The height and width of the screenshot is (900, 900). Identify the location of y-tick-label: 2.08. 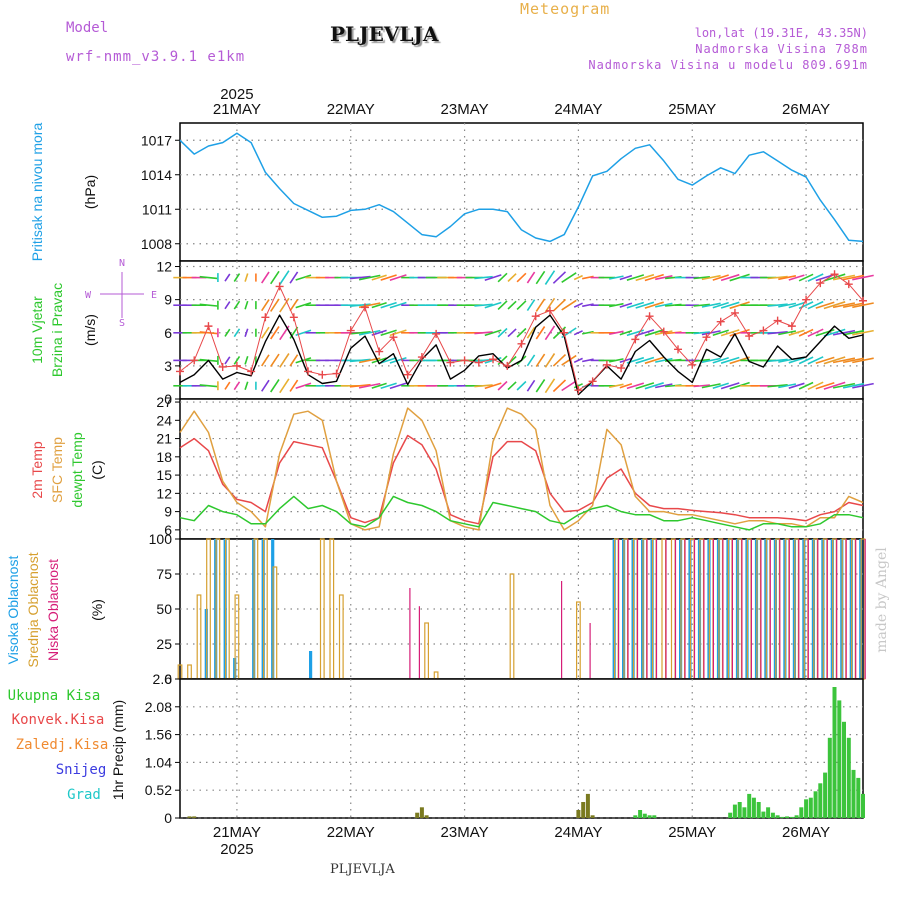
(158, 707).